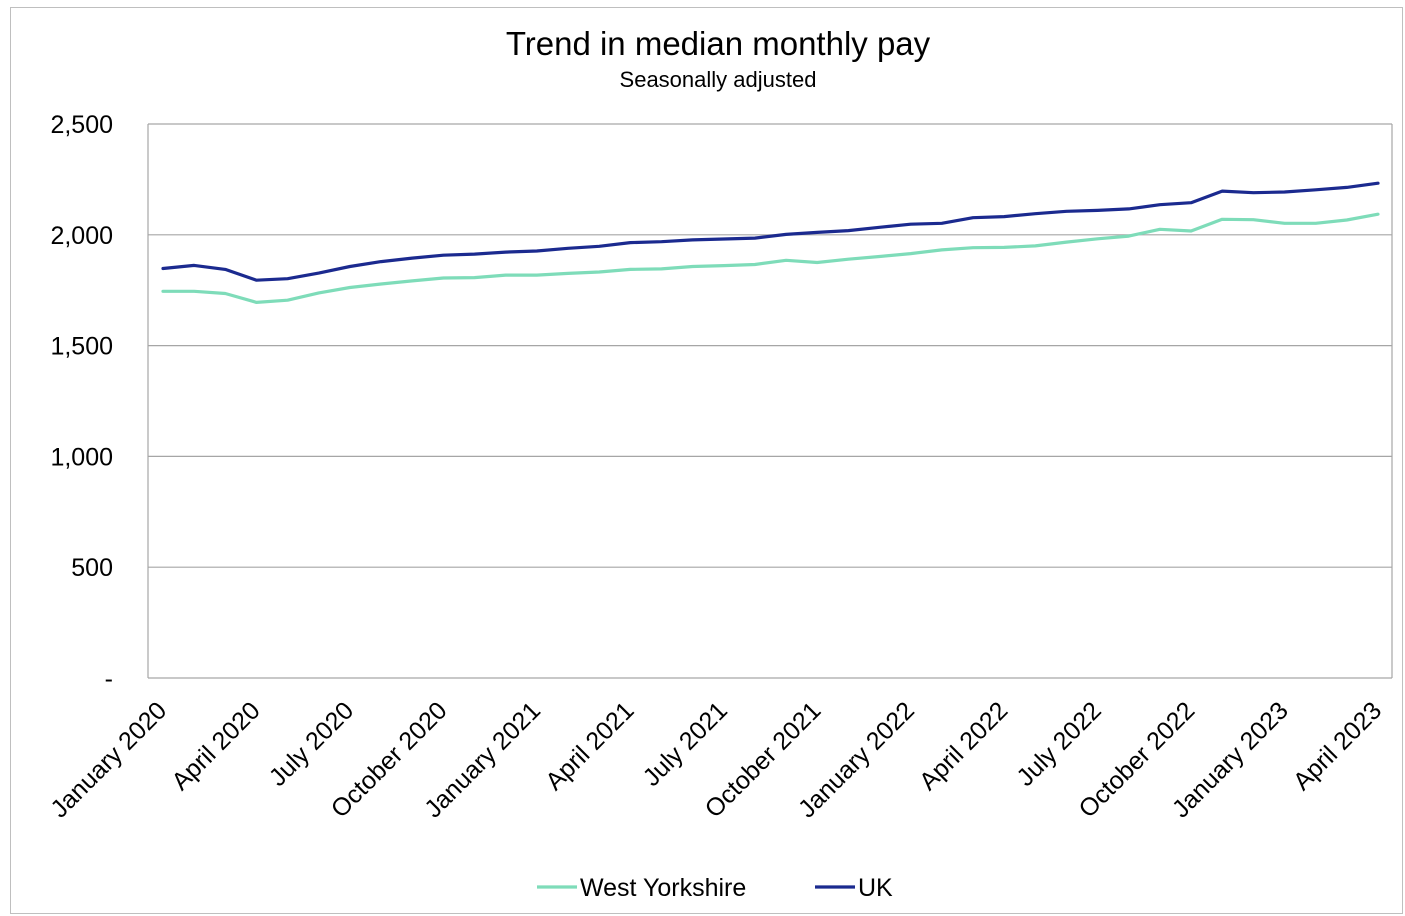 The image size is (1405, 916). Describe the element at coordinates (108, 759) in the screenshot. I see `x-tick-label: January 2020` at that location.